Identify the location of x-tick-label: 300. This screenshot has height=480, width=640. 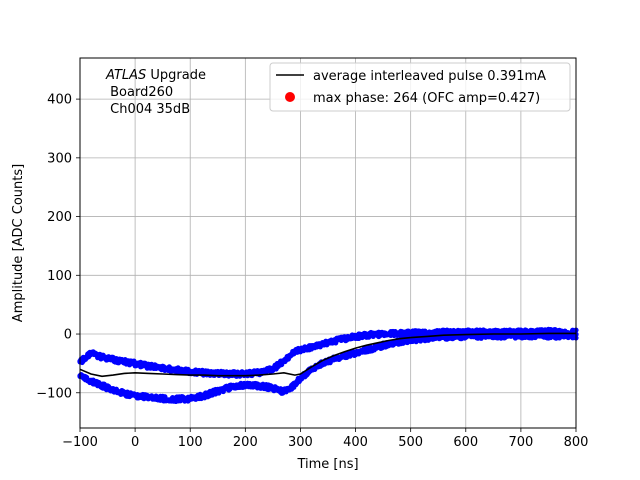
(300, 442).